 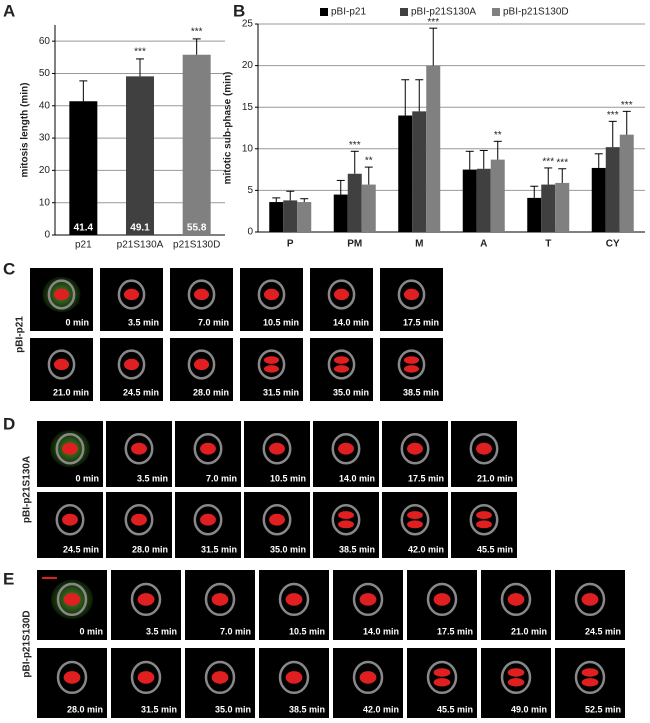 I want to click on time-label: 42.0 min, so click(x=381, y=709).